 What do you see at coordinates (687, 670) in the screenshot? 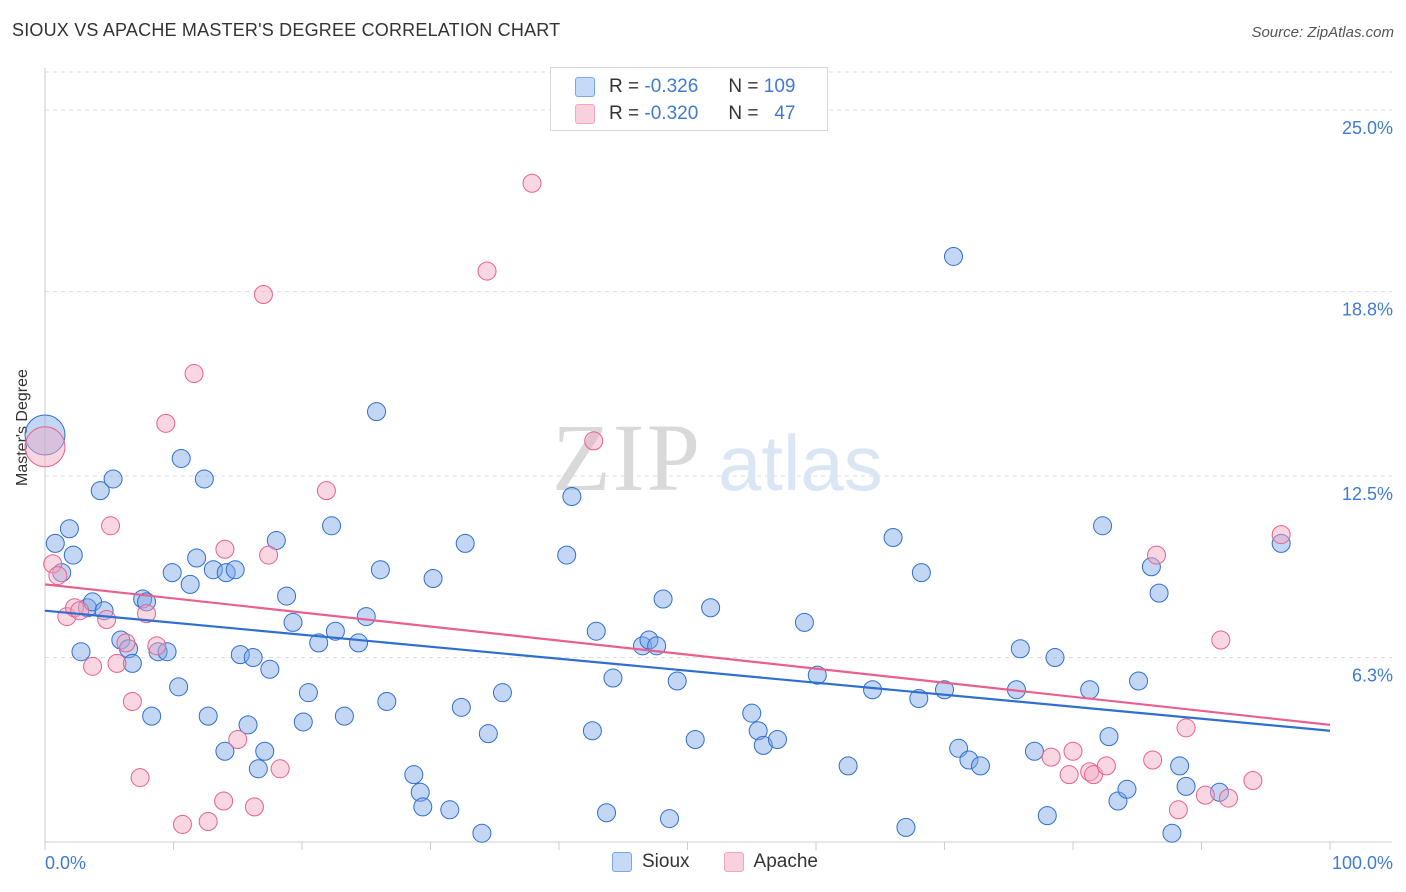
I see `sioux-trend-line` at bounding box center [687, 670].